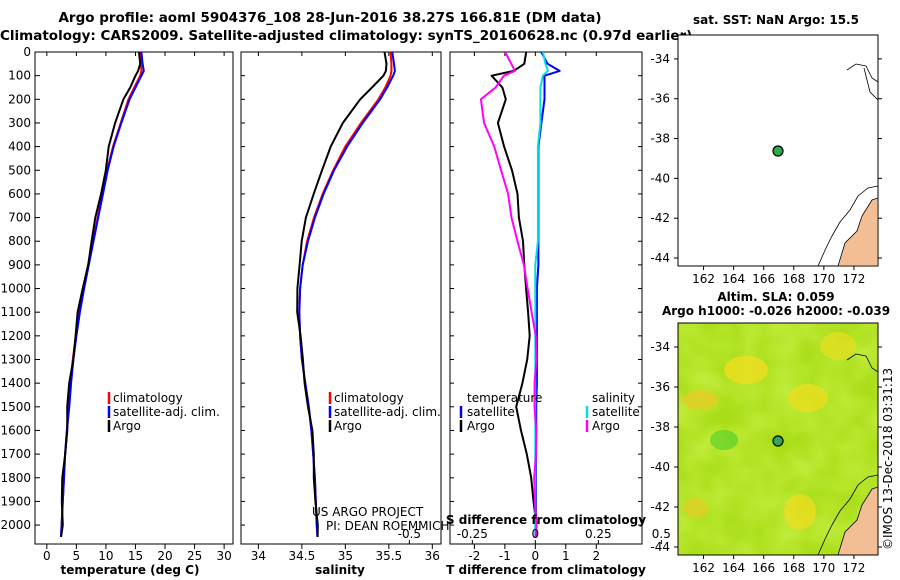  What do you see at coordinates (661, 534) in the screenshot?
I see `x2-tick-label: 0.5` at bounding box center [661, 534].